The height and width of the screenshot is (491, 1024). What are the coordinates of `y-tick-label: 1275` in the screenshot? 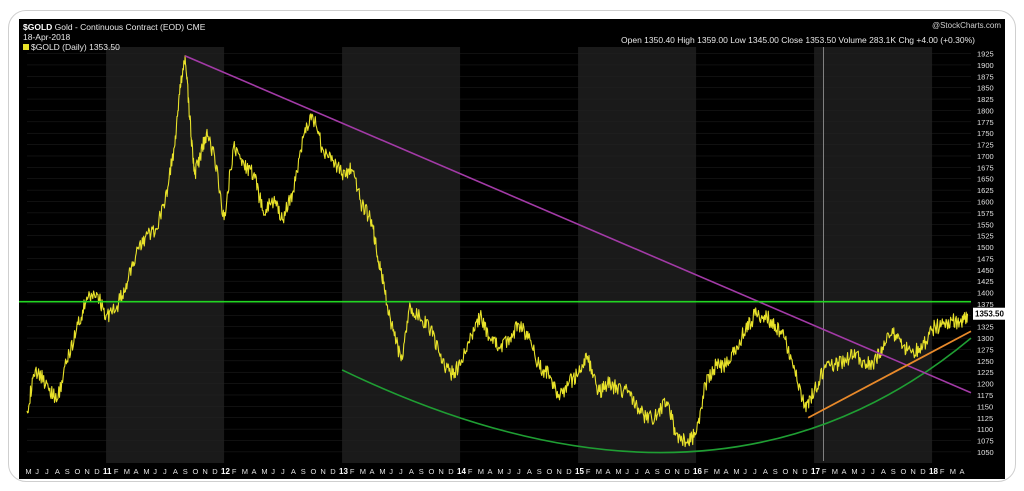 It's located at (985, 349).